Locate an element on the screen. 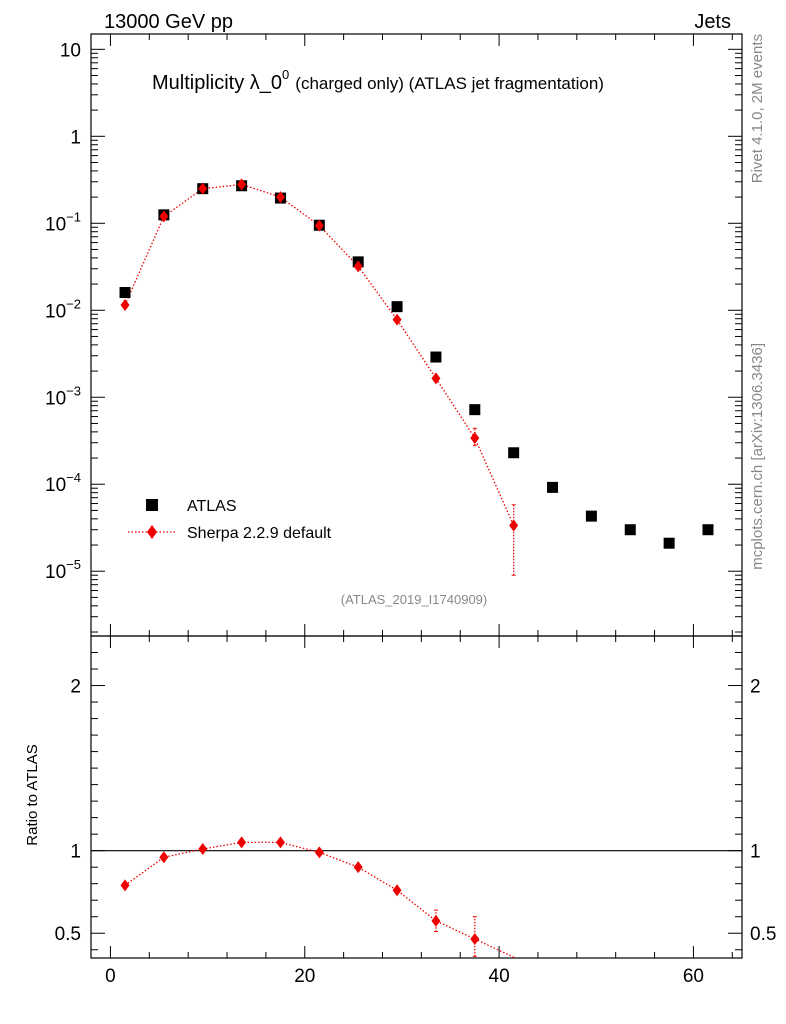 The width and height of the screenshot is (786, 1024). ratio-y-tick-label: 2 is located at coordinates (75, 687).